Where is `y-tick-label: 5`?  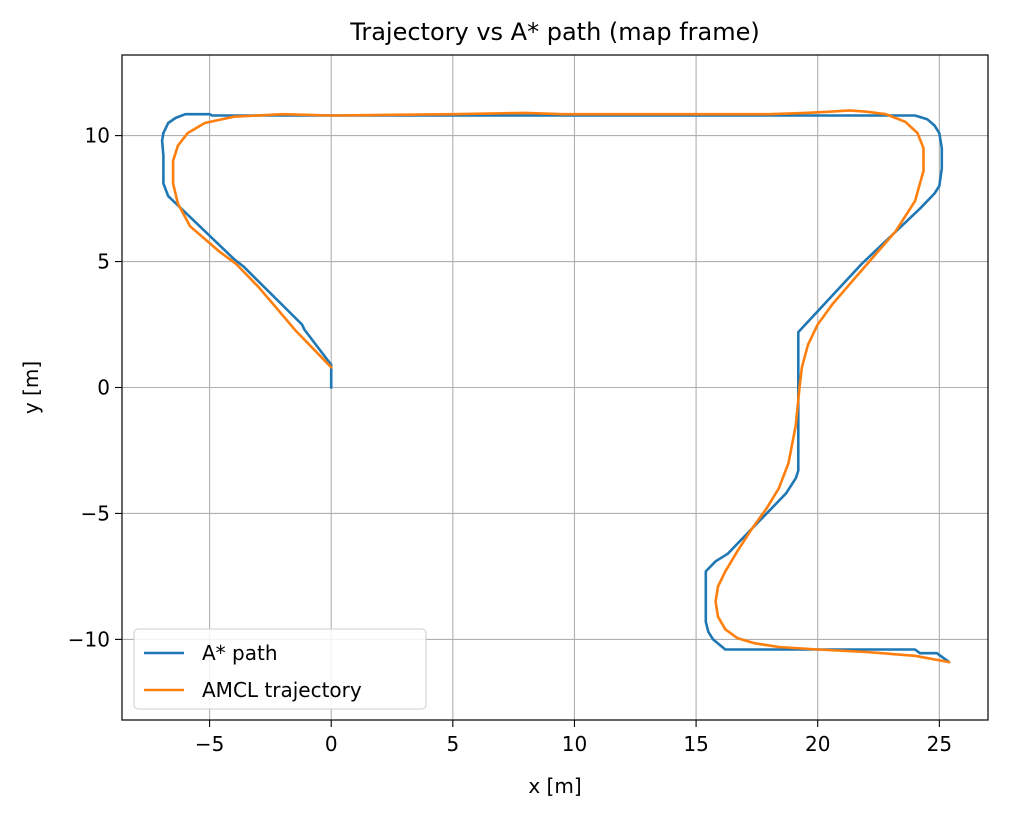
y-tick-label: 5 is located at coordinates (103, 262).